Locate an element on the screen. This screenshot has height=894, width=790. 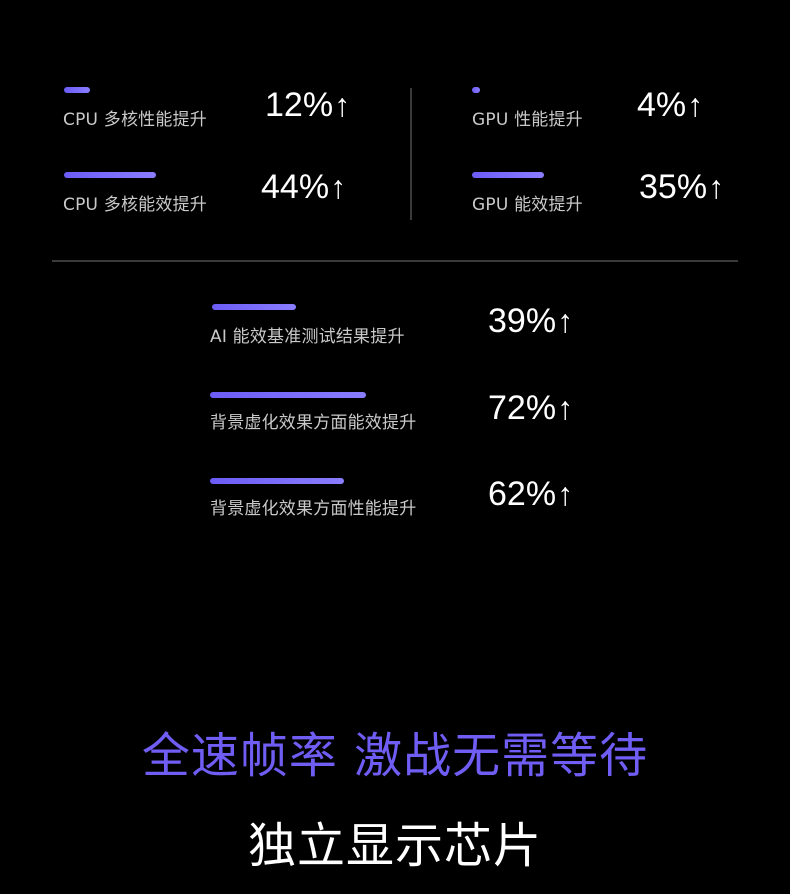
stat-value: 39%↑ is located at coordinates (530, 321).